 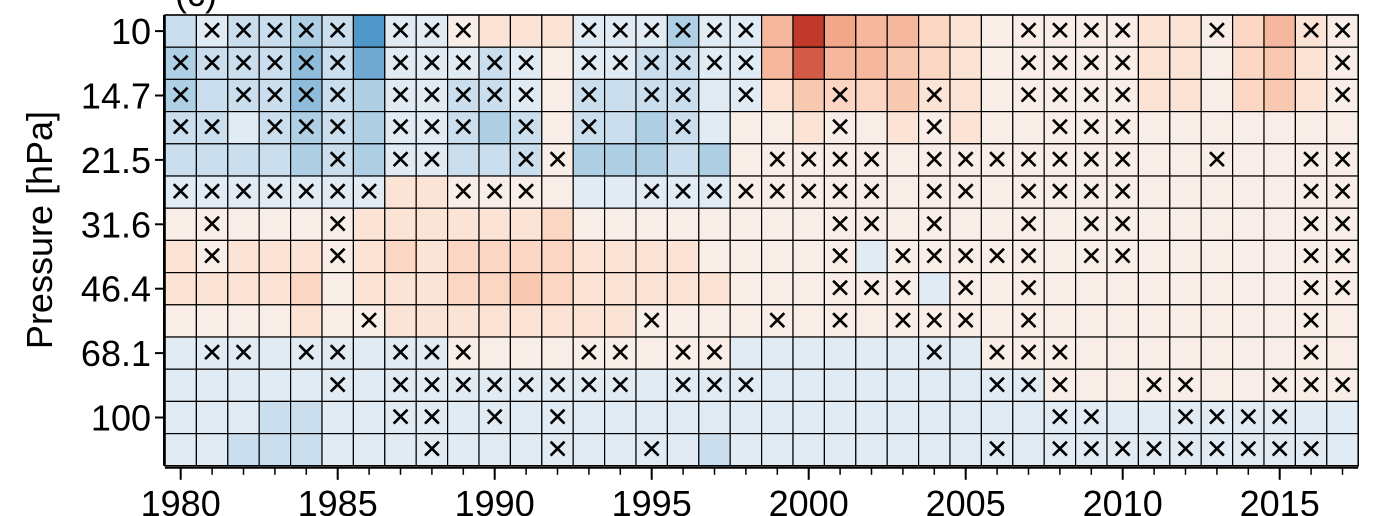 I want to click on y-tick-label: 10, so click(x=131, y=31).